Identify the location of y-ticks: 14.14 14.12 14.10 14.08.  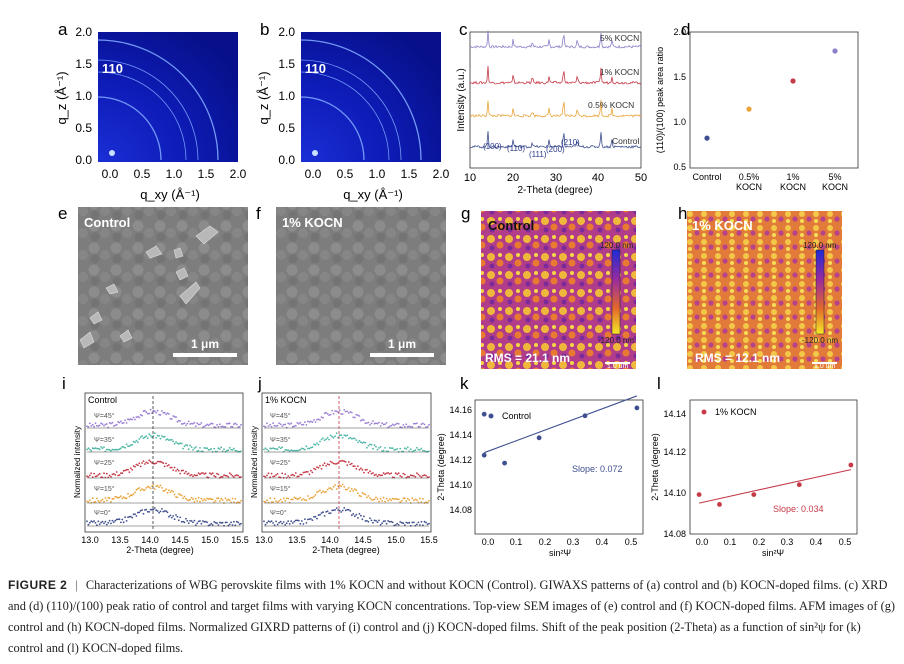
(674, 474).